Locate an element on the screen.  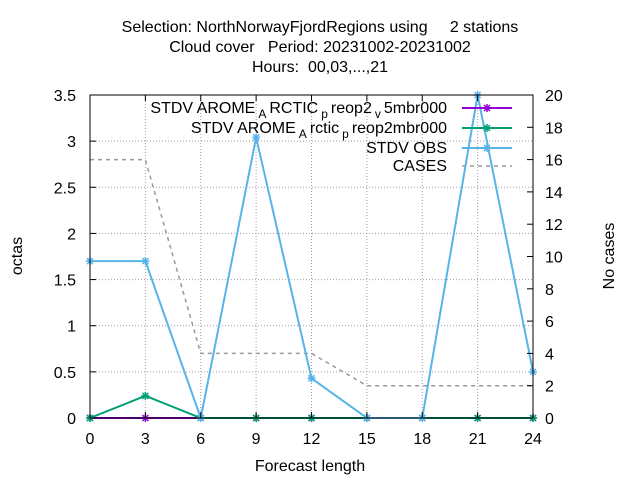
y2-tick-label: 12 is located at coordinates (554, 225).